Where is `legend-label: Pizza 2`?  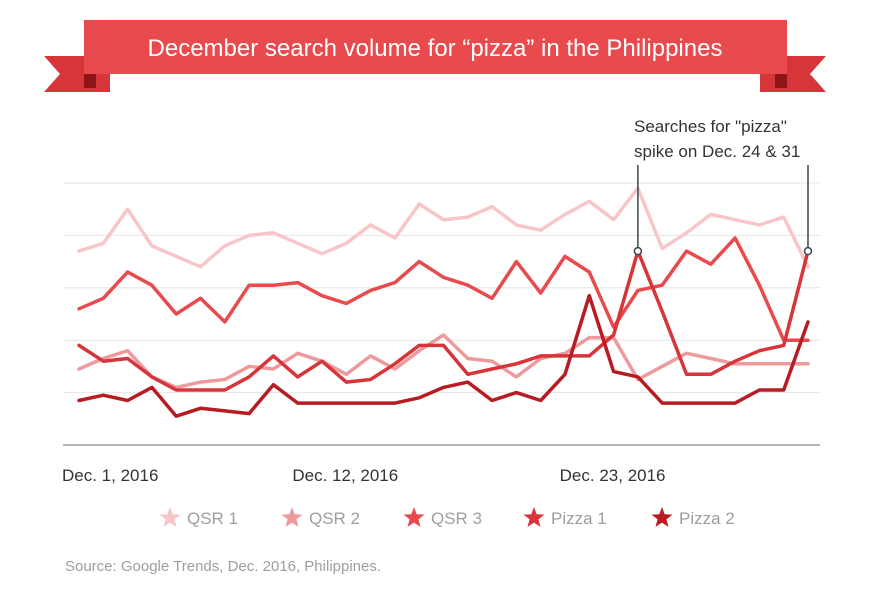 legend-label: Pizza 2 is located at coordinates (707, 518).